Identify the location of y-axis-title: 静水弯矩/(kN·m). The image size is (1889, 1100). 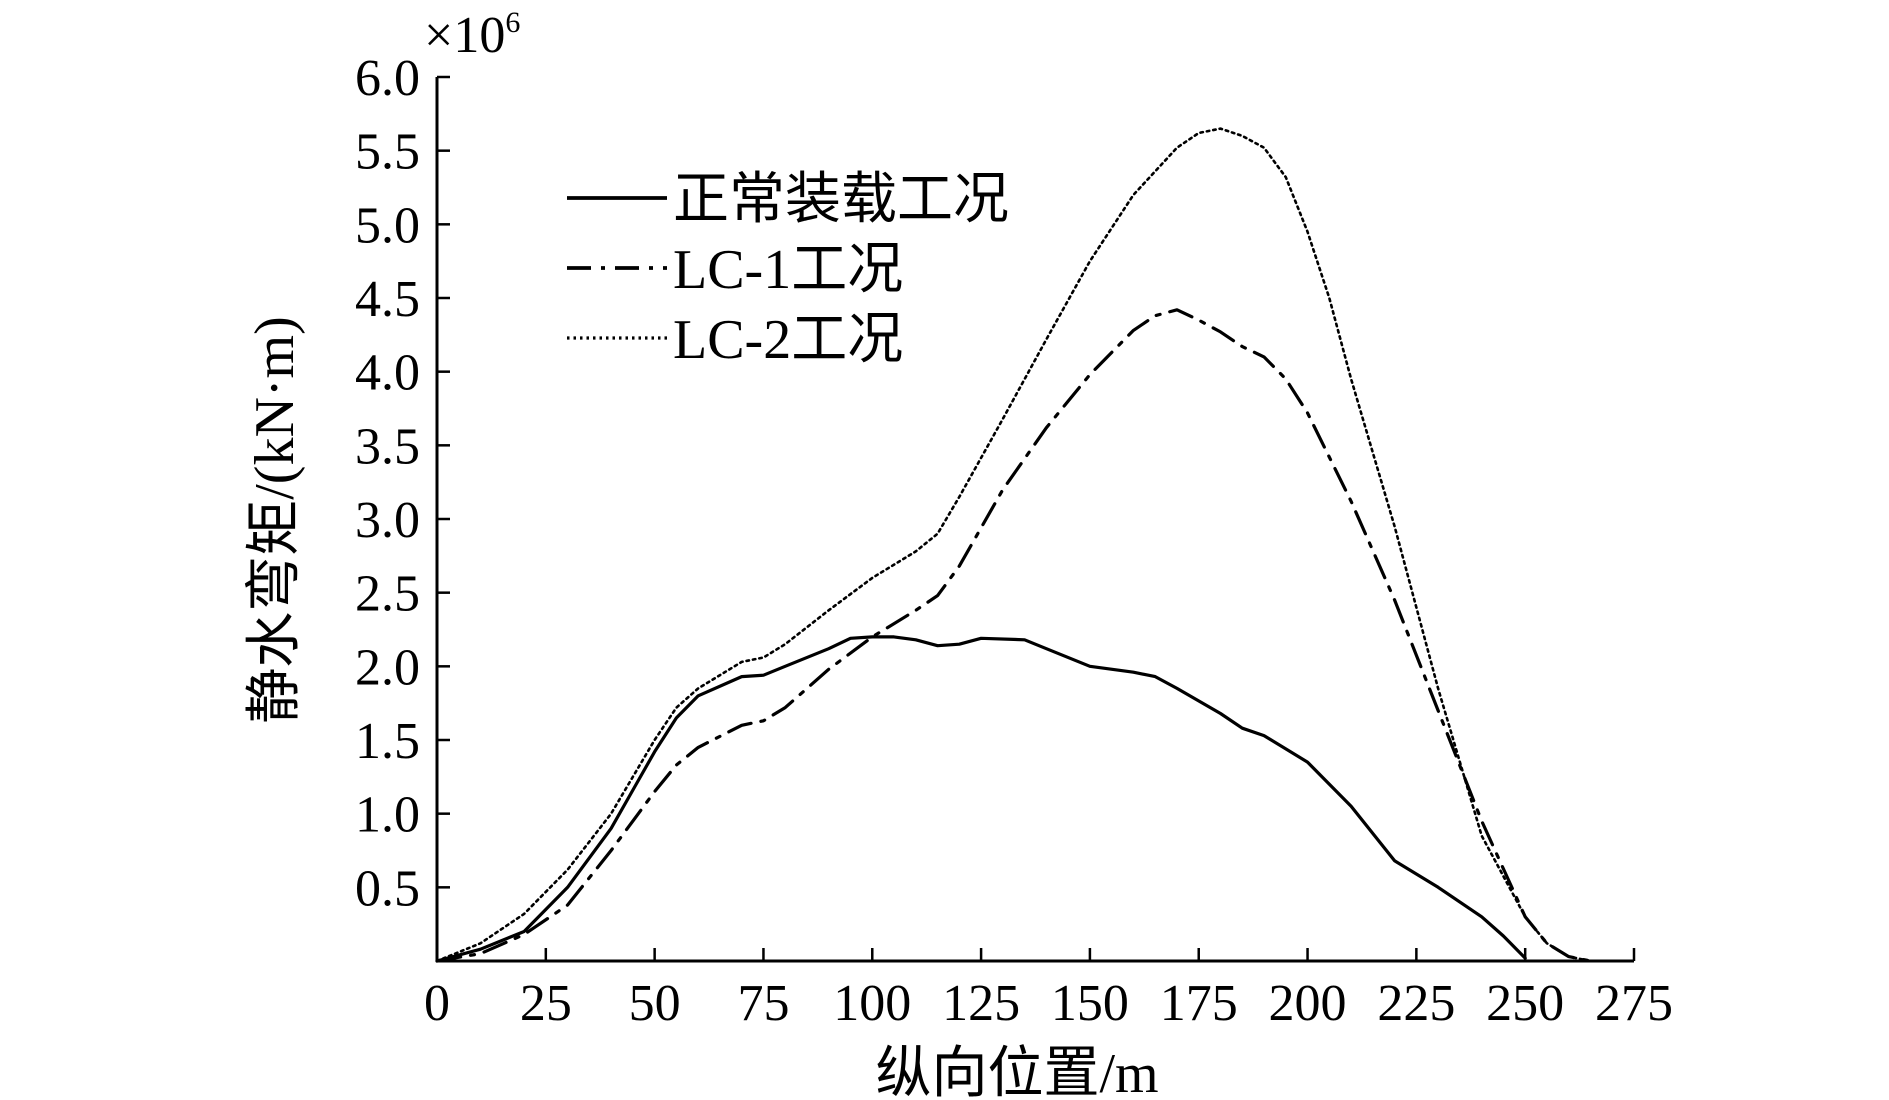
(275, 520).